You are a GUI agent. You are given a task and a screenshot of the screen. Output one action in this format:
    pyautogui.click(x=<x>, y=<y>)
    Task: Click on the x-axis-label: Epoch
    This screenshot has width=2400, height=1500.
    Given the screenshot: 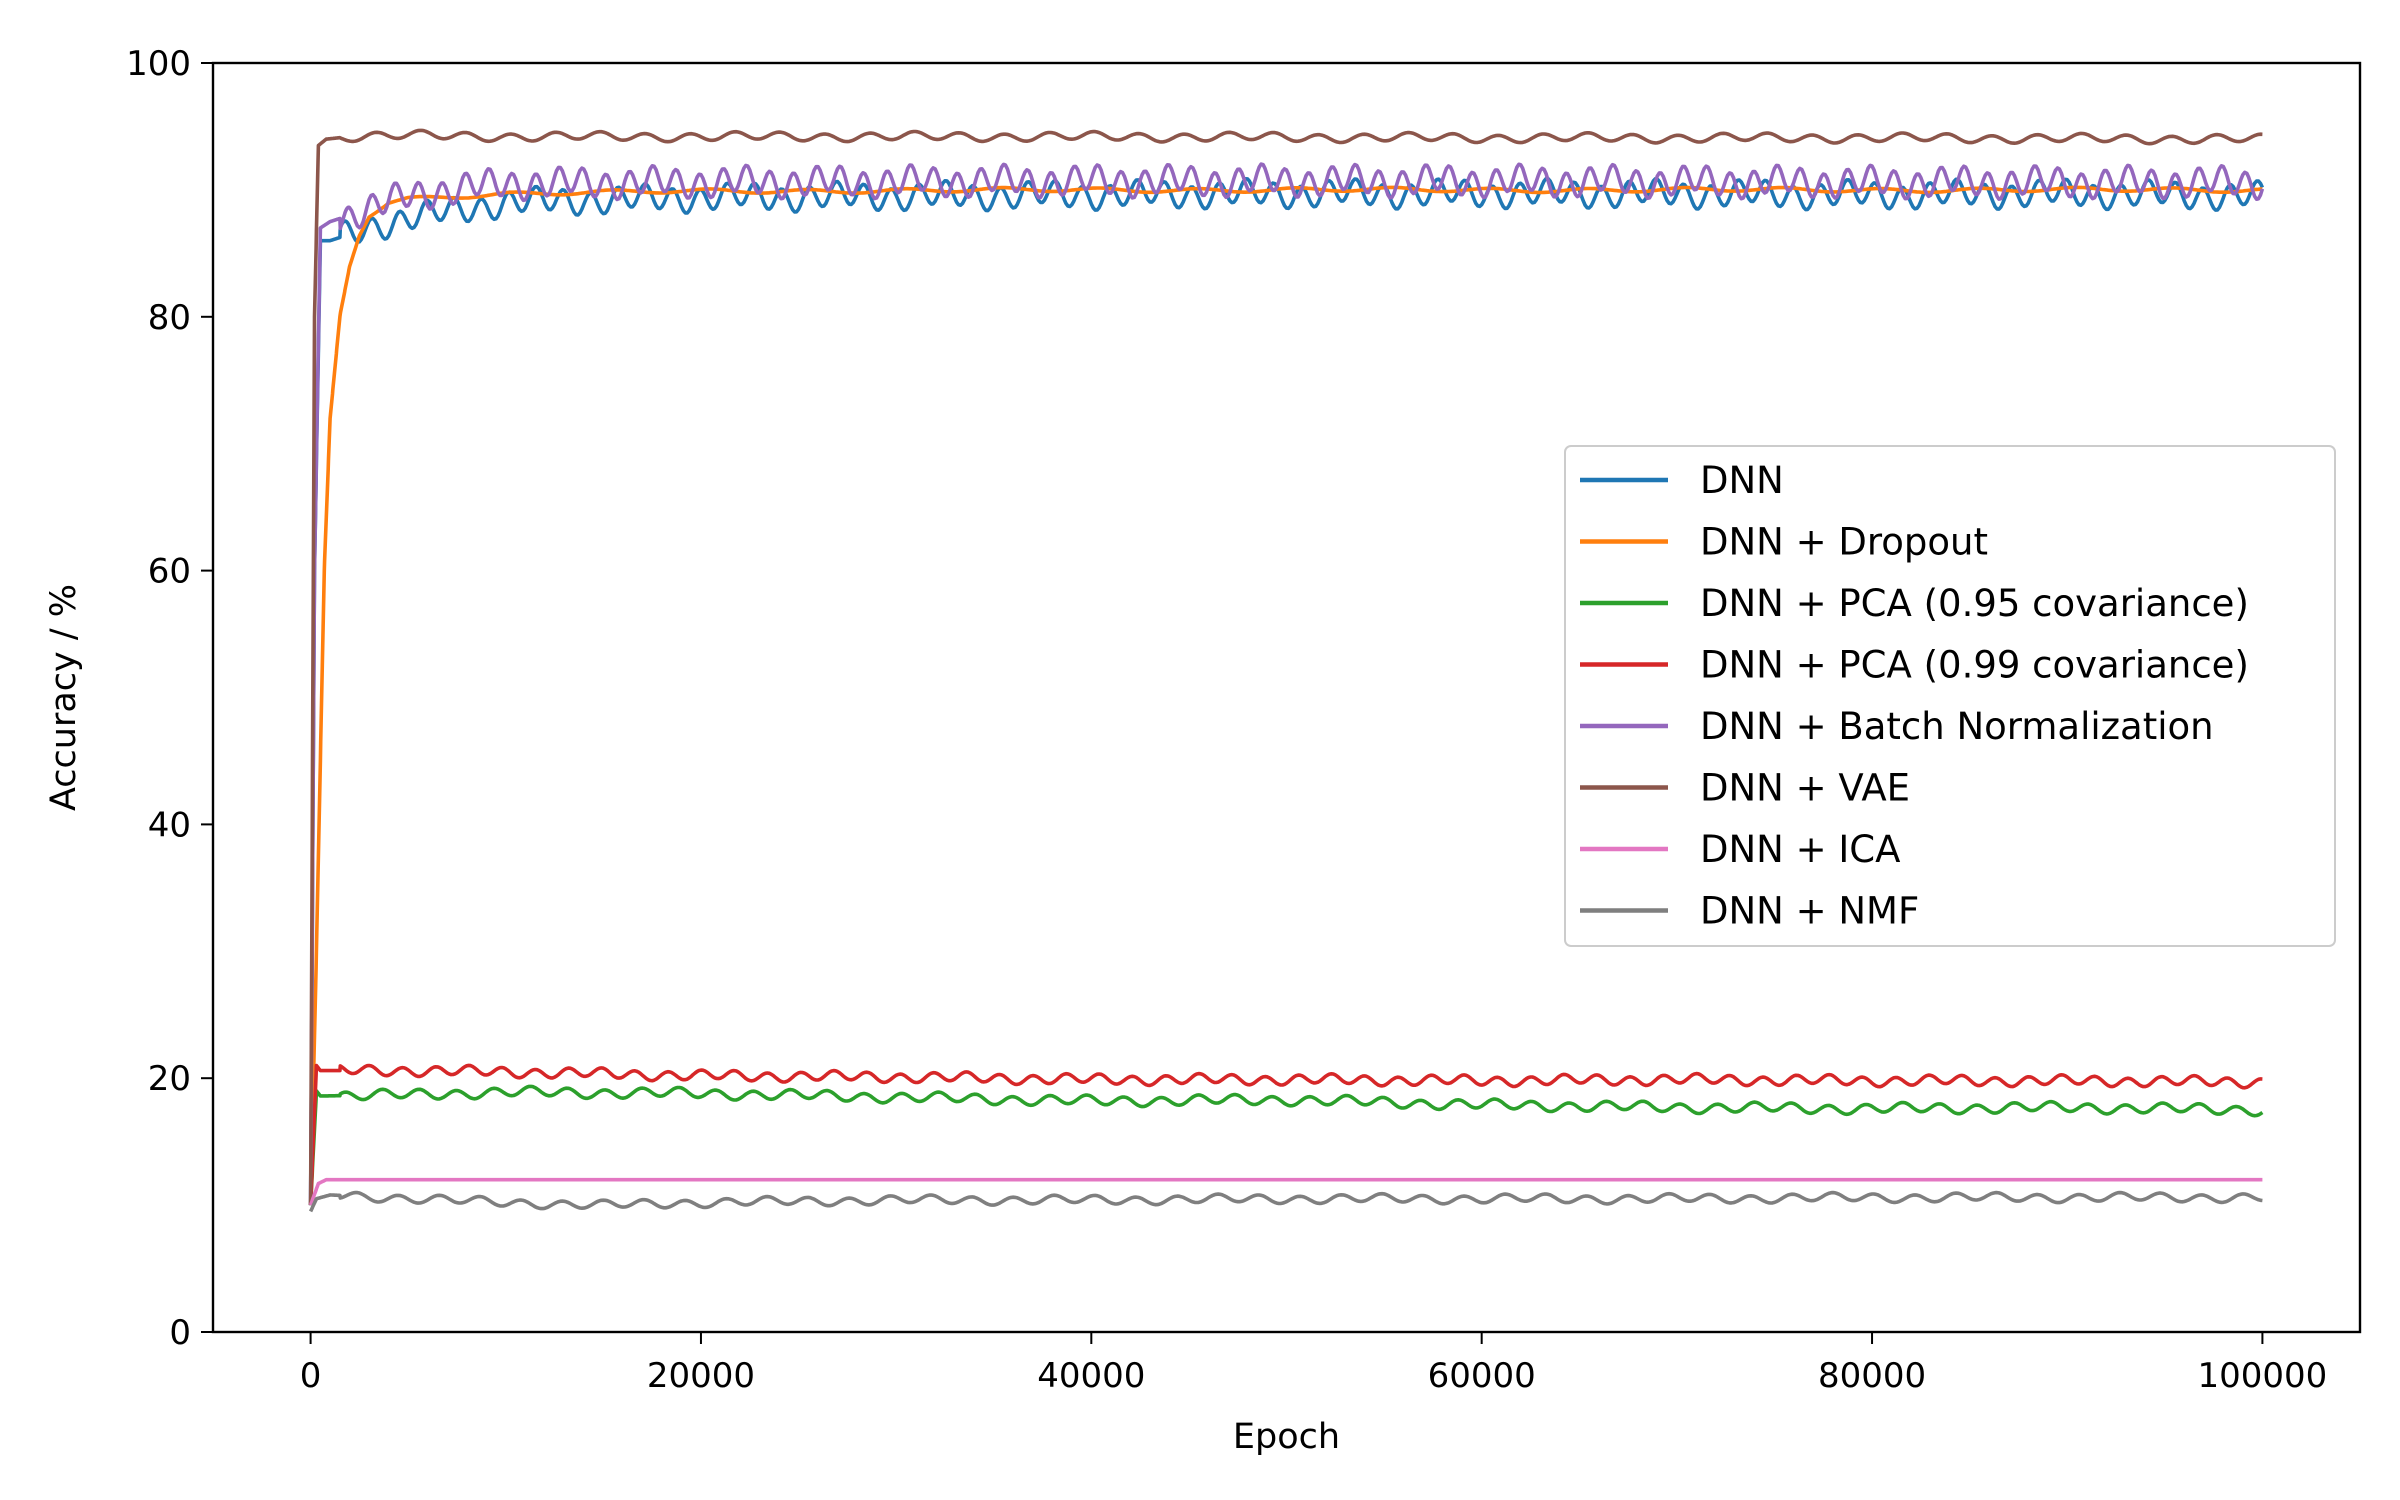 What is the action you would take?
    pyautogui.click(x=1286, y=1437)
    